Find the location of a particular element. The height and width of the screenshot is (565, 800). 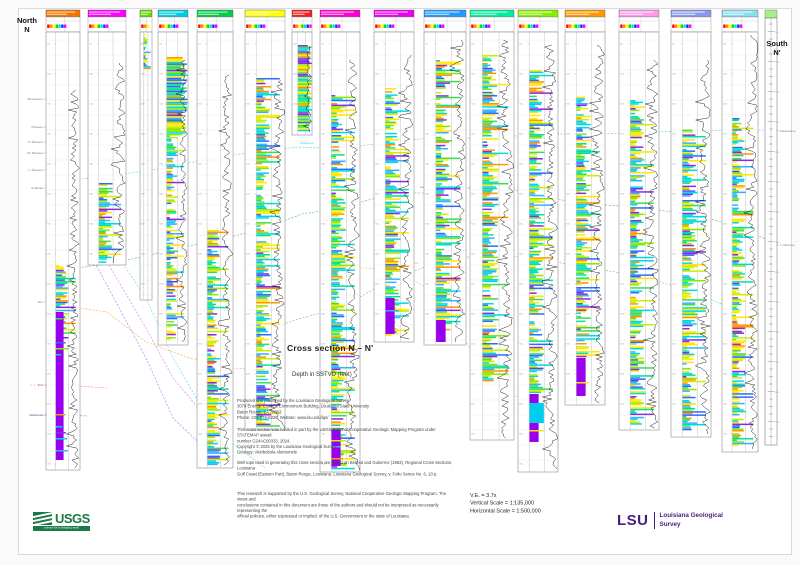

usgs-logo: USGS is located at coordinates (61, 518).